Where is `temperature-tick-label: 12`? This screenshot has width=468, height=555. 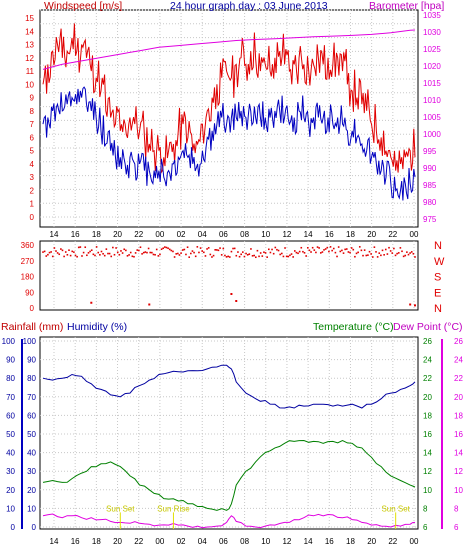
temperature-tick-label: 12 is located at coordinates (427, 471).